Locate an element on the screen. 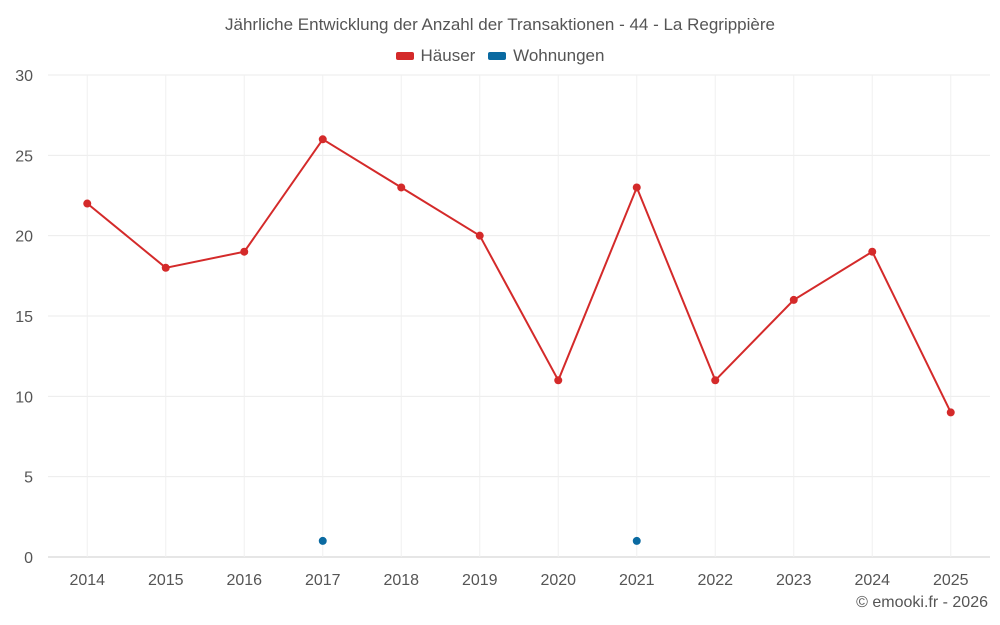 This screenshot has height=625, width=1000. y-tick-label: 20 is located at coordinates (24, 237).